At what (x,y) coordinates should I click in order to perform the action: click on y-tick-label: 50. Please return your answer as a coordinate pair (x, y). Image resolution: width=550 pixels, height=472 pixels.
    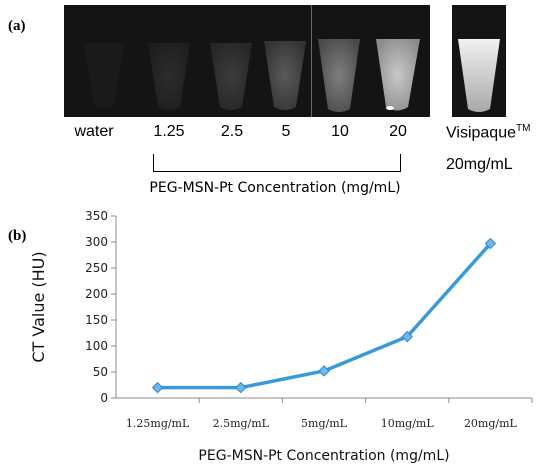
    Looking at the image, I should click on (100, 372).